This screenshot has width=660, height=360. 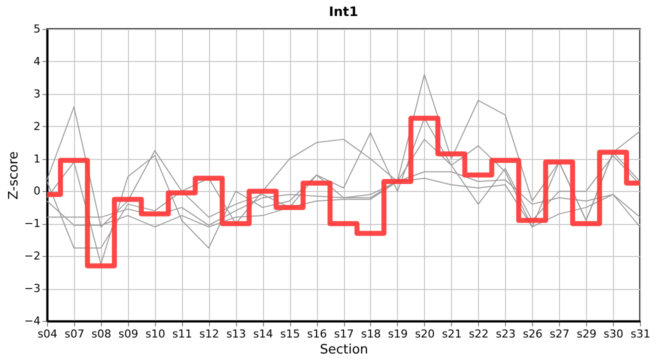 What do you see at coordinates (32, 223) in the screenshot?
I see `y-tick-label: −1` at bounding box center [32, 223].